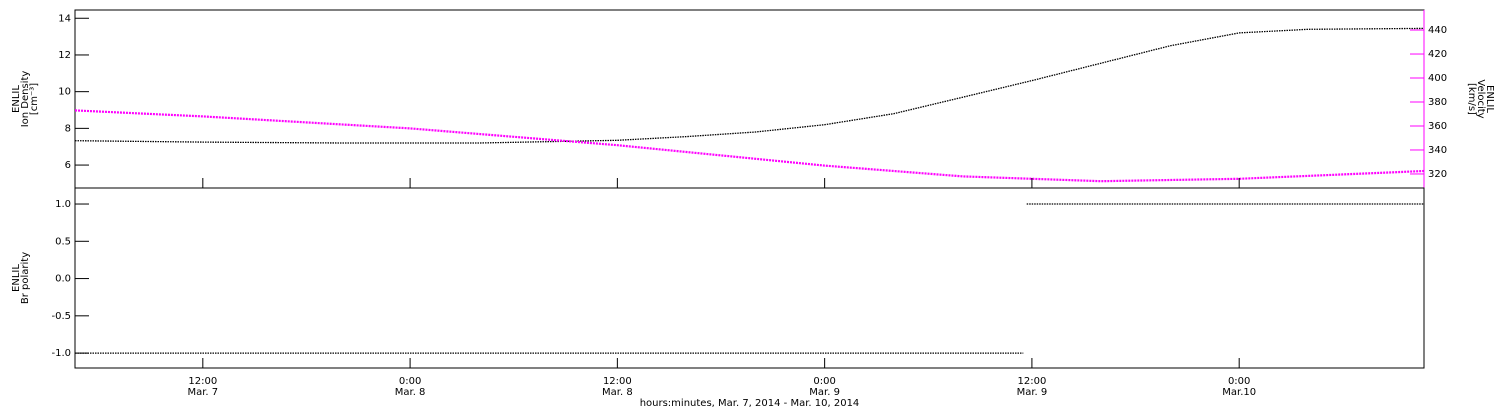 Image resolution: width=1500 pixels, height=410 pixels. What do you see at coordinates (202, 392) in the screenshot?
I see `x-tick-date: Mar. 7` at bounding box center [202, 392].